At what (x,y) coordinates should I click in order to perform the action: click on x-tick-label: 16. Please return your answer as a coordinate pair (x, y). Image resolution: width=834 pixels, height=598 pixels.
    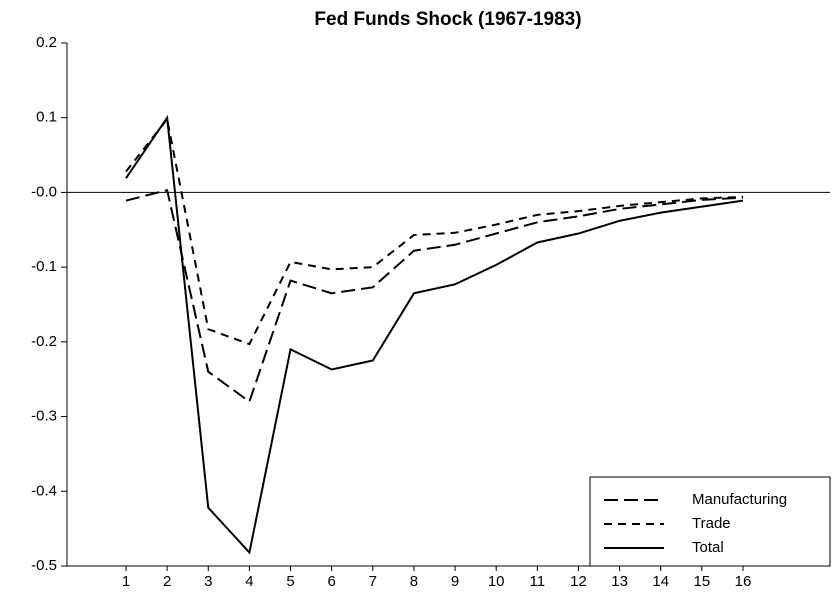
    Looking at the image, I should click on (743, 581).